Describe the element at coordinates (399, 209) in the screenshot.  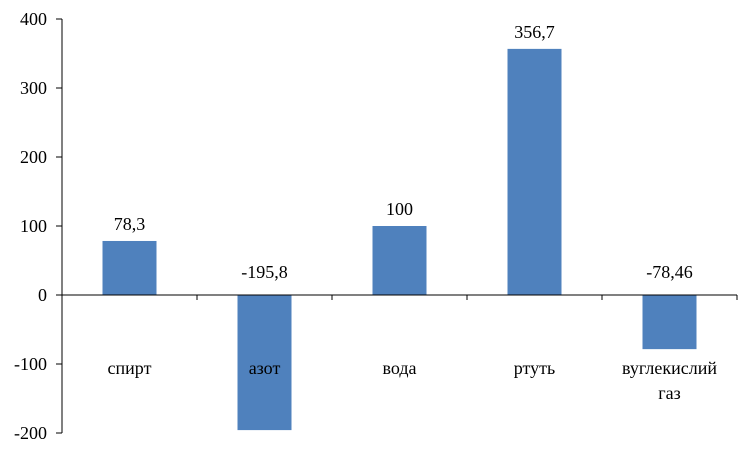
I see `data-label-3: 100` at that location.